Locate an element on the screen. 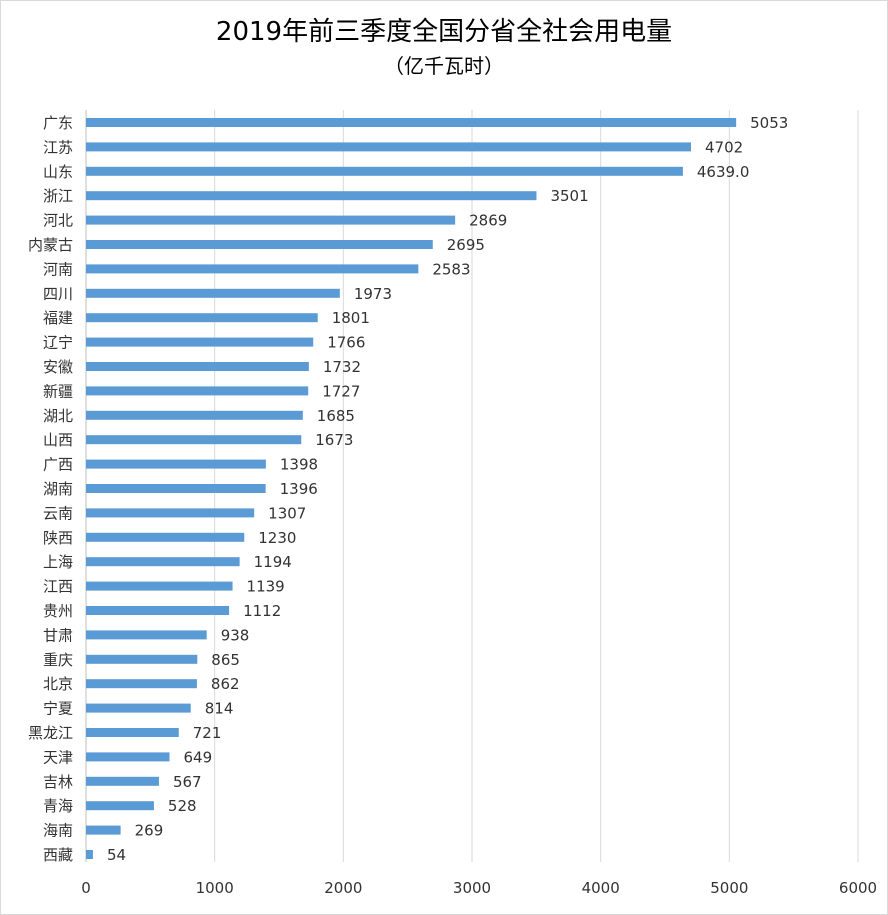  value-label: 1139 is located at coordinates (266, 587).